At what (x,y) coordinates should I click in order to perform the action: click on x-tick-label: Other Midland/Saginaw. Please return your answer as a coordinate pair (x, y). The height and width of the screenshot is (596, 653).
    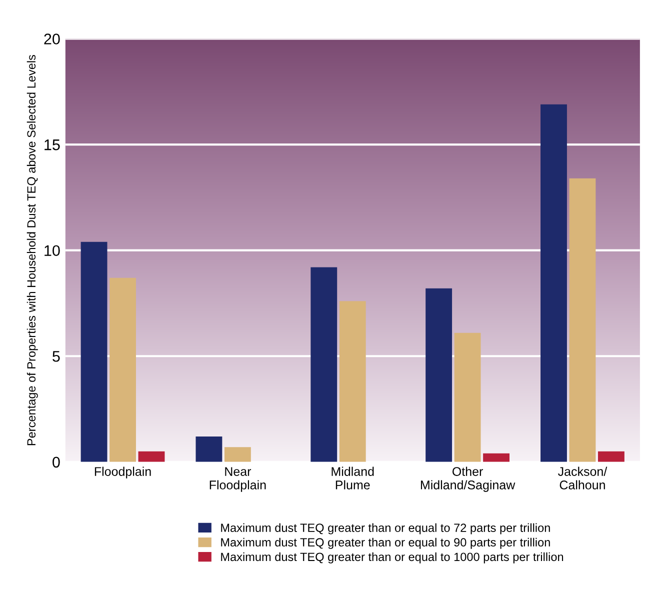
    Looking at the image, I should click on (468, 479).